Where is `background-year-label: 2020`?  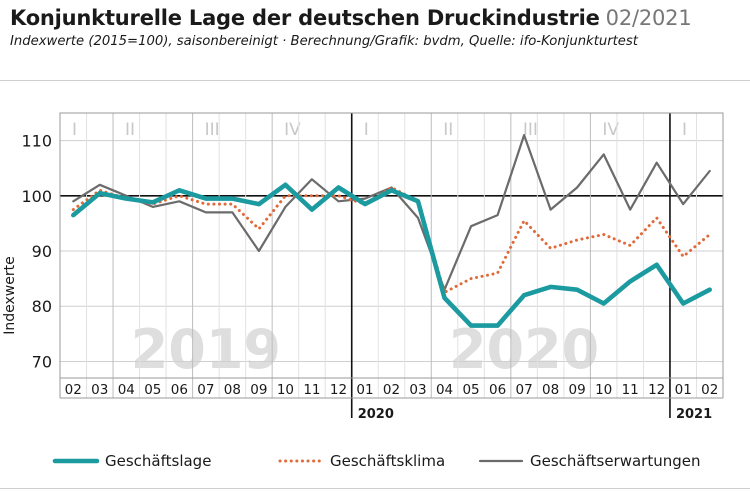
background-year-label: 2020 is located at coordinates (524, 349).